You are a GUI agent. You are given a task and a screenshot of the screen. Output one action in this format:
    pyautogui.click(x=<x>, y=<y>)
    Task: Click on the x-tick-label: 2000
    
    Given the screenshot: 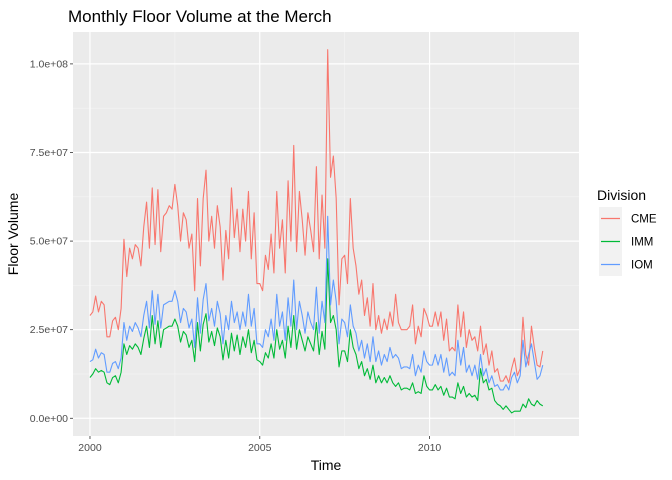 What is the action you would take?
    pyautogui.click(x=90, y=448)
    